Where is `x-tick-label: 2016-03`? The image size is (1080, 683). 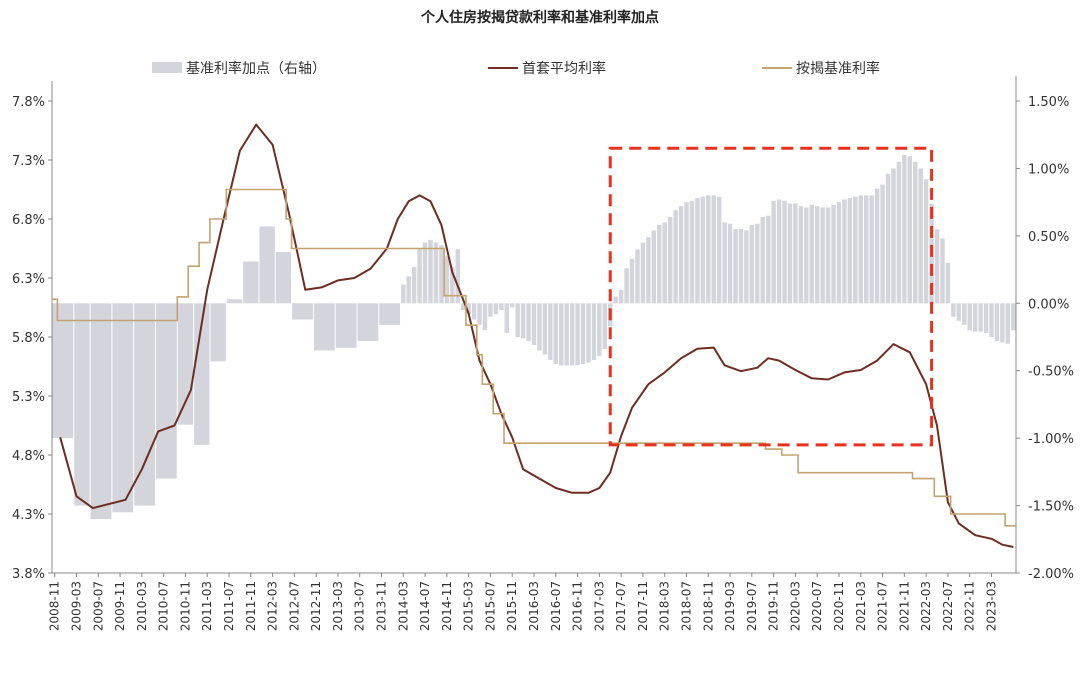
x-tick-label: 2016-03 is located at coordinates (534, 606).